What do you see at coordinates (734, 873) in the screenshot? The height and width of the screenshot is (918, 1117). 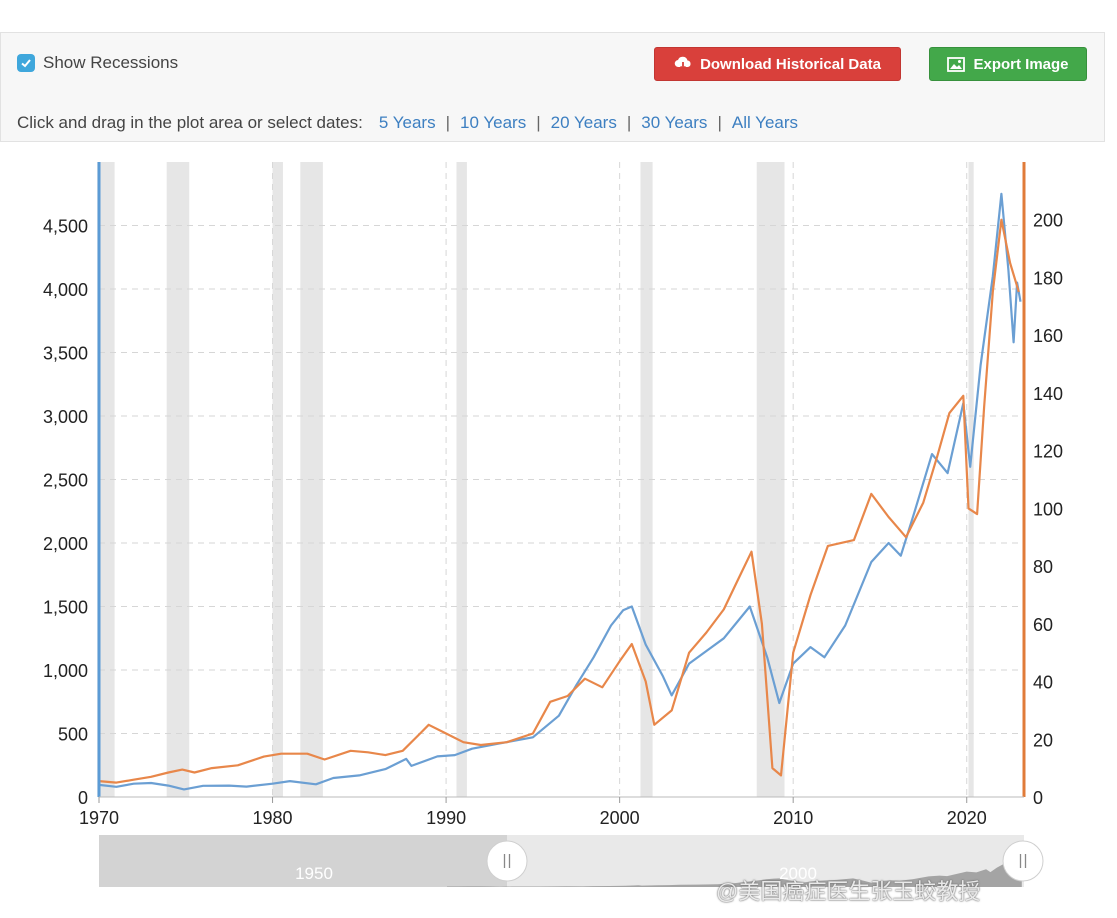 I see `navigator-area` at bounding box center [734, 873].